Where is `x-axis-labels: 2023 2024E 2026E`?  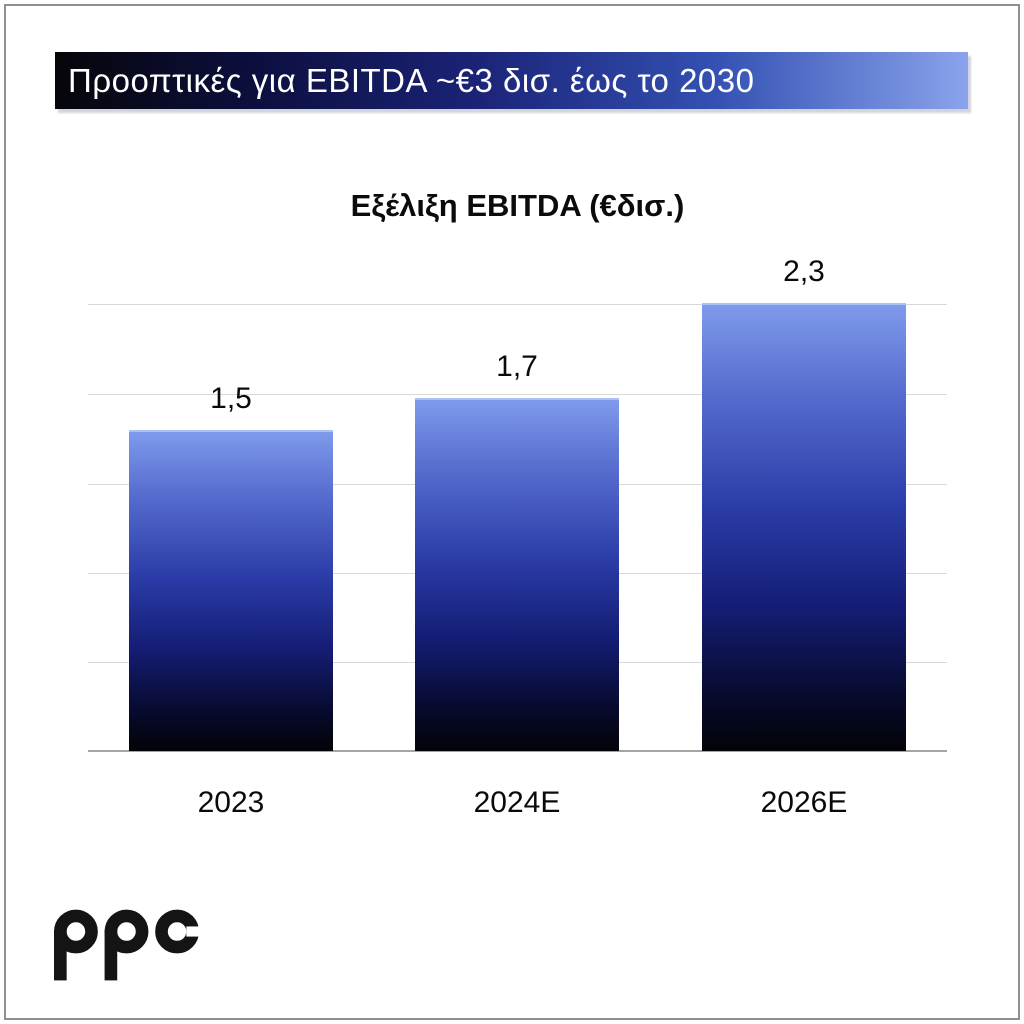 x-axis-labels: 2023 2024E 2026E is located at coordinates (517, 806).